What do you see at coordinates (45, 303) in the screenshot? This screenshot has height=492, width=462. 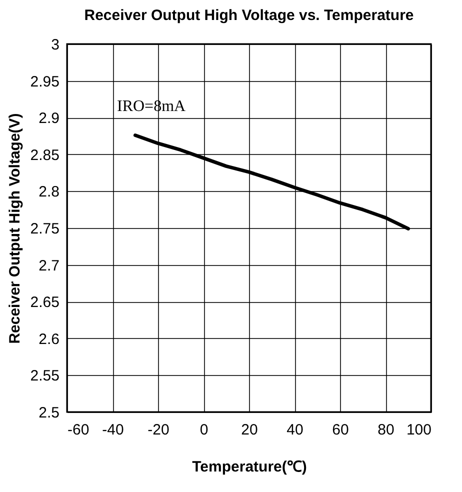 I see `y-tick-label: 2.65` at bounding box center [45, 303].